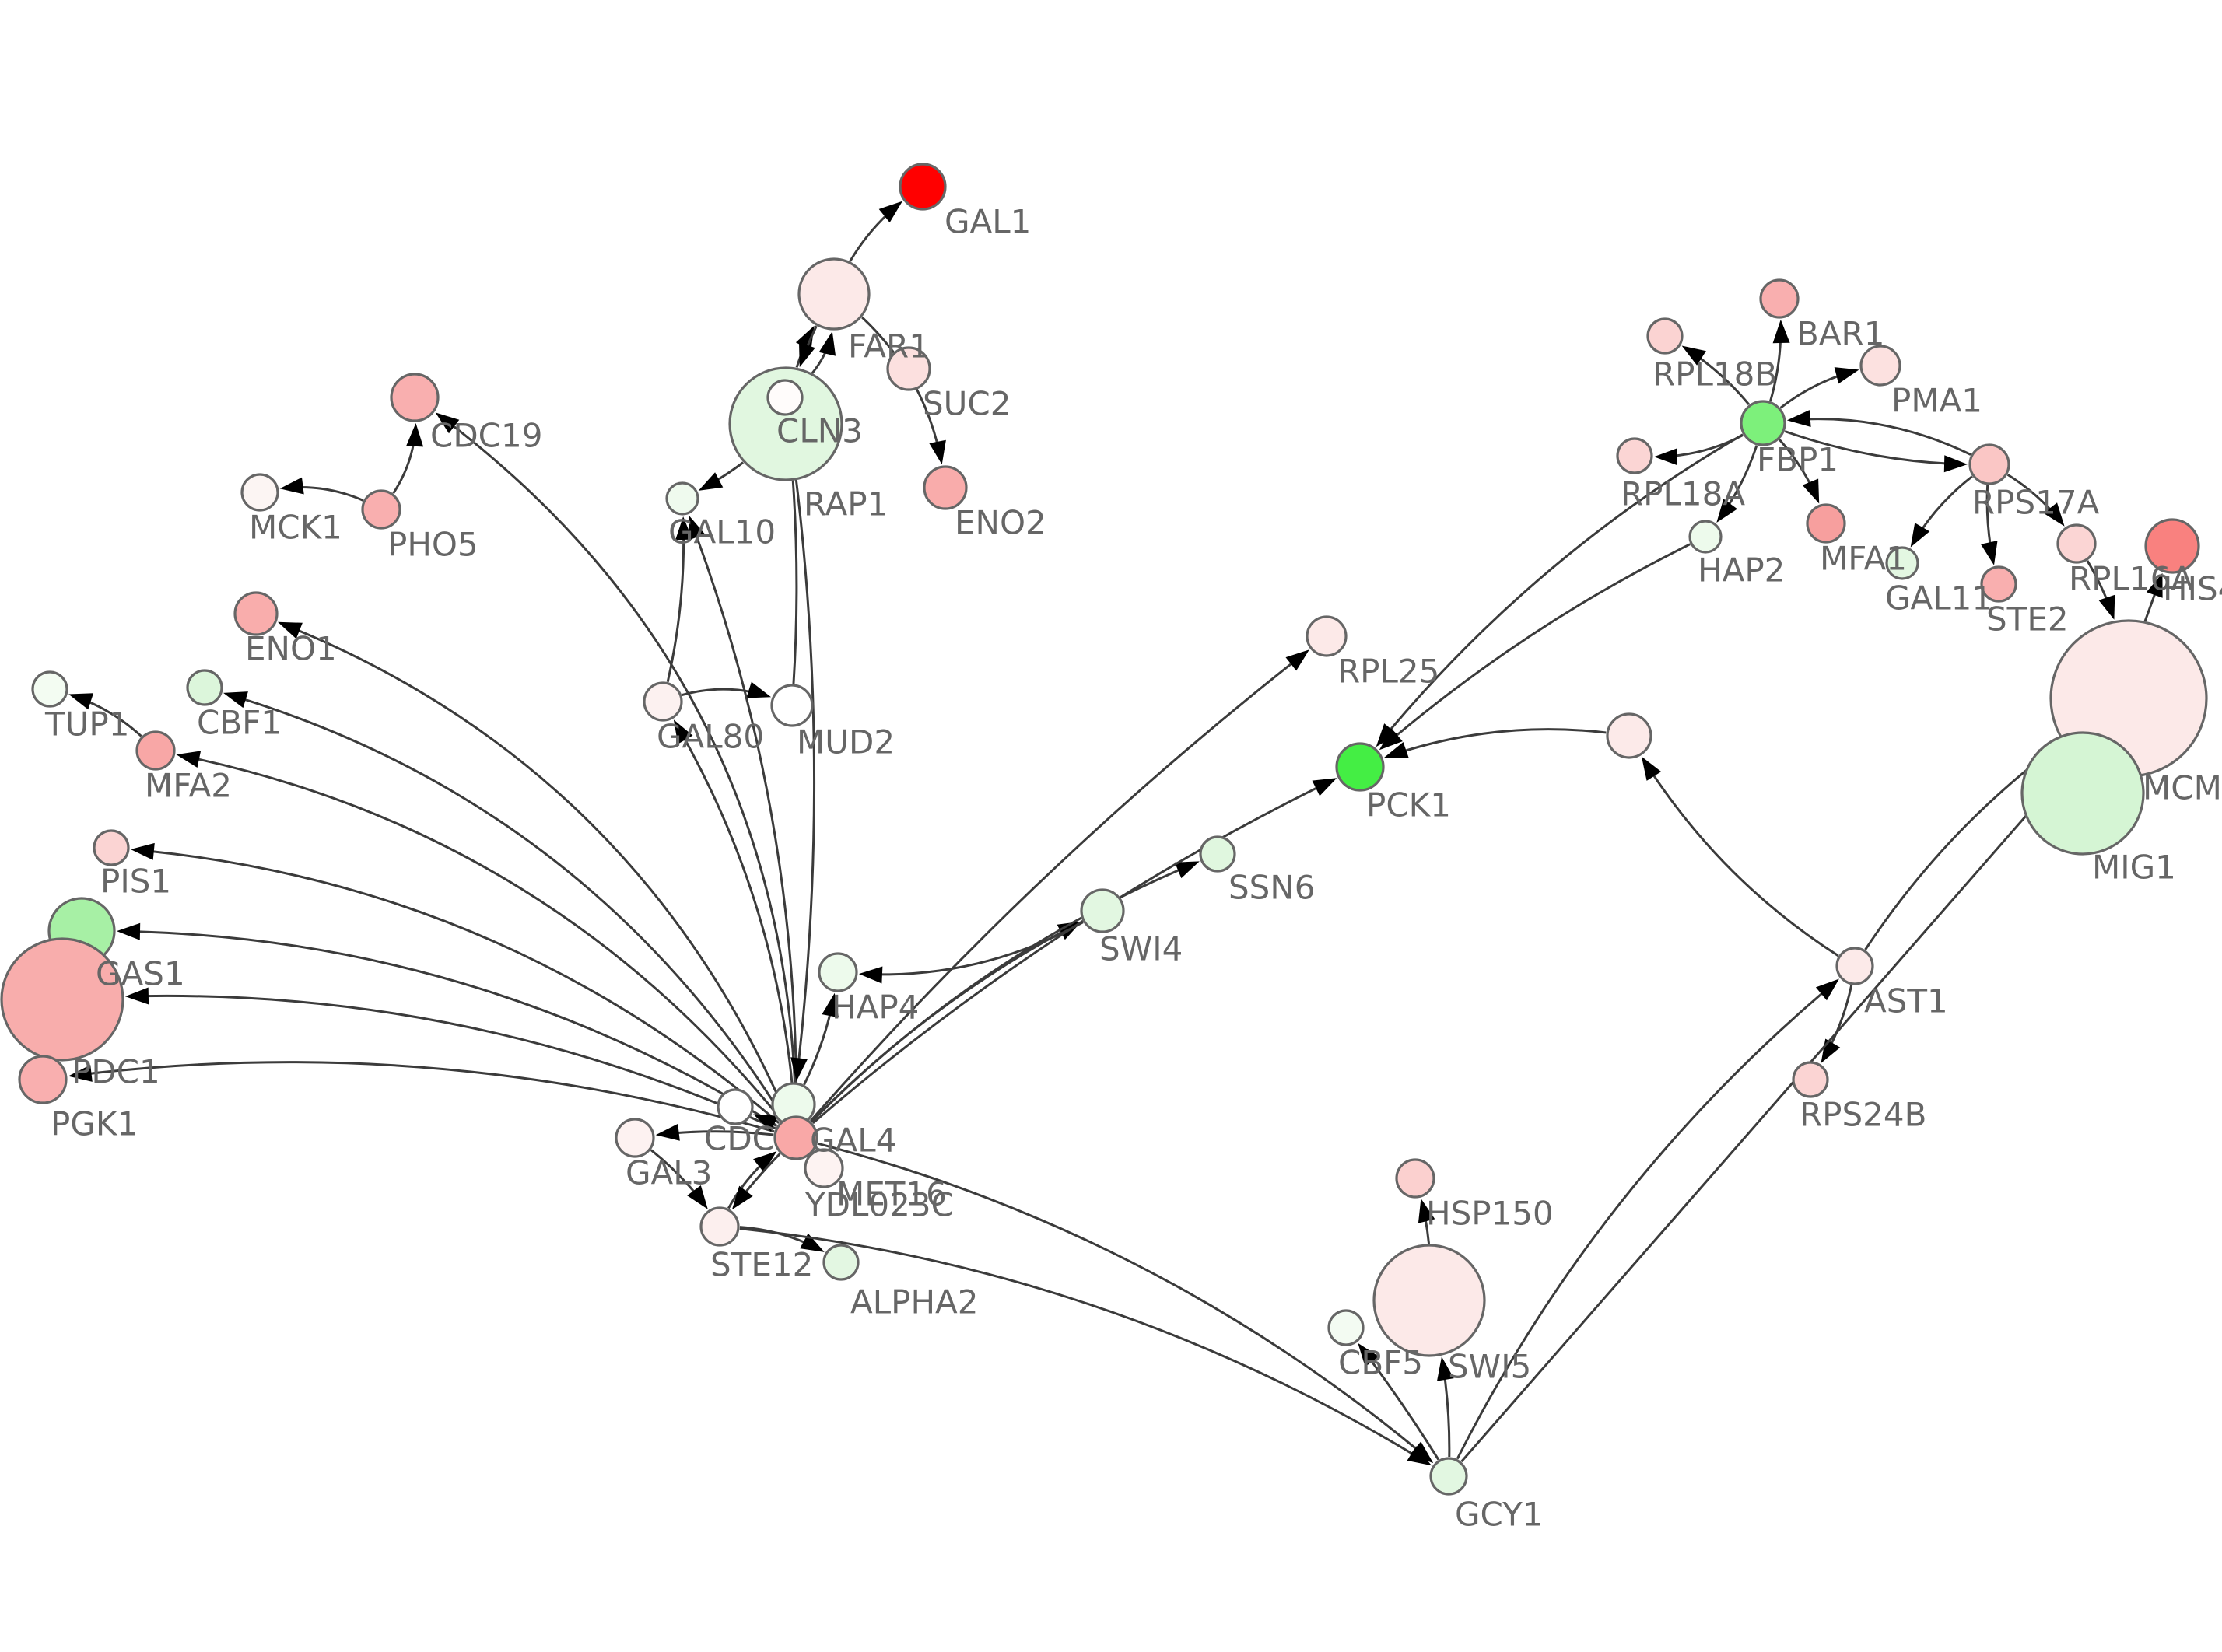 The width and height of the screenshot is (2222, 1652). What do you see at coordinates (1880, 366) in the screenshot?
I see `gene-node-pma1` at bounding box center [1880, 366].